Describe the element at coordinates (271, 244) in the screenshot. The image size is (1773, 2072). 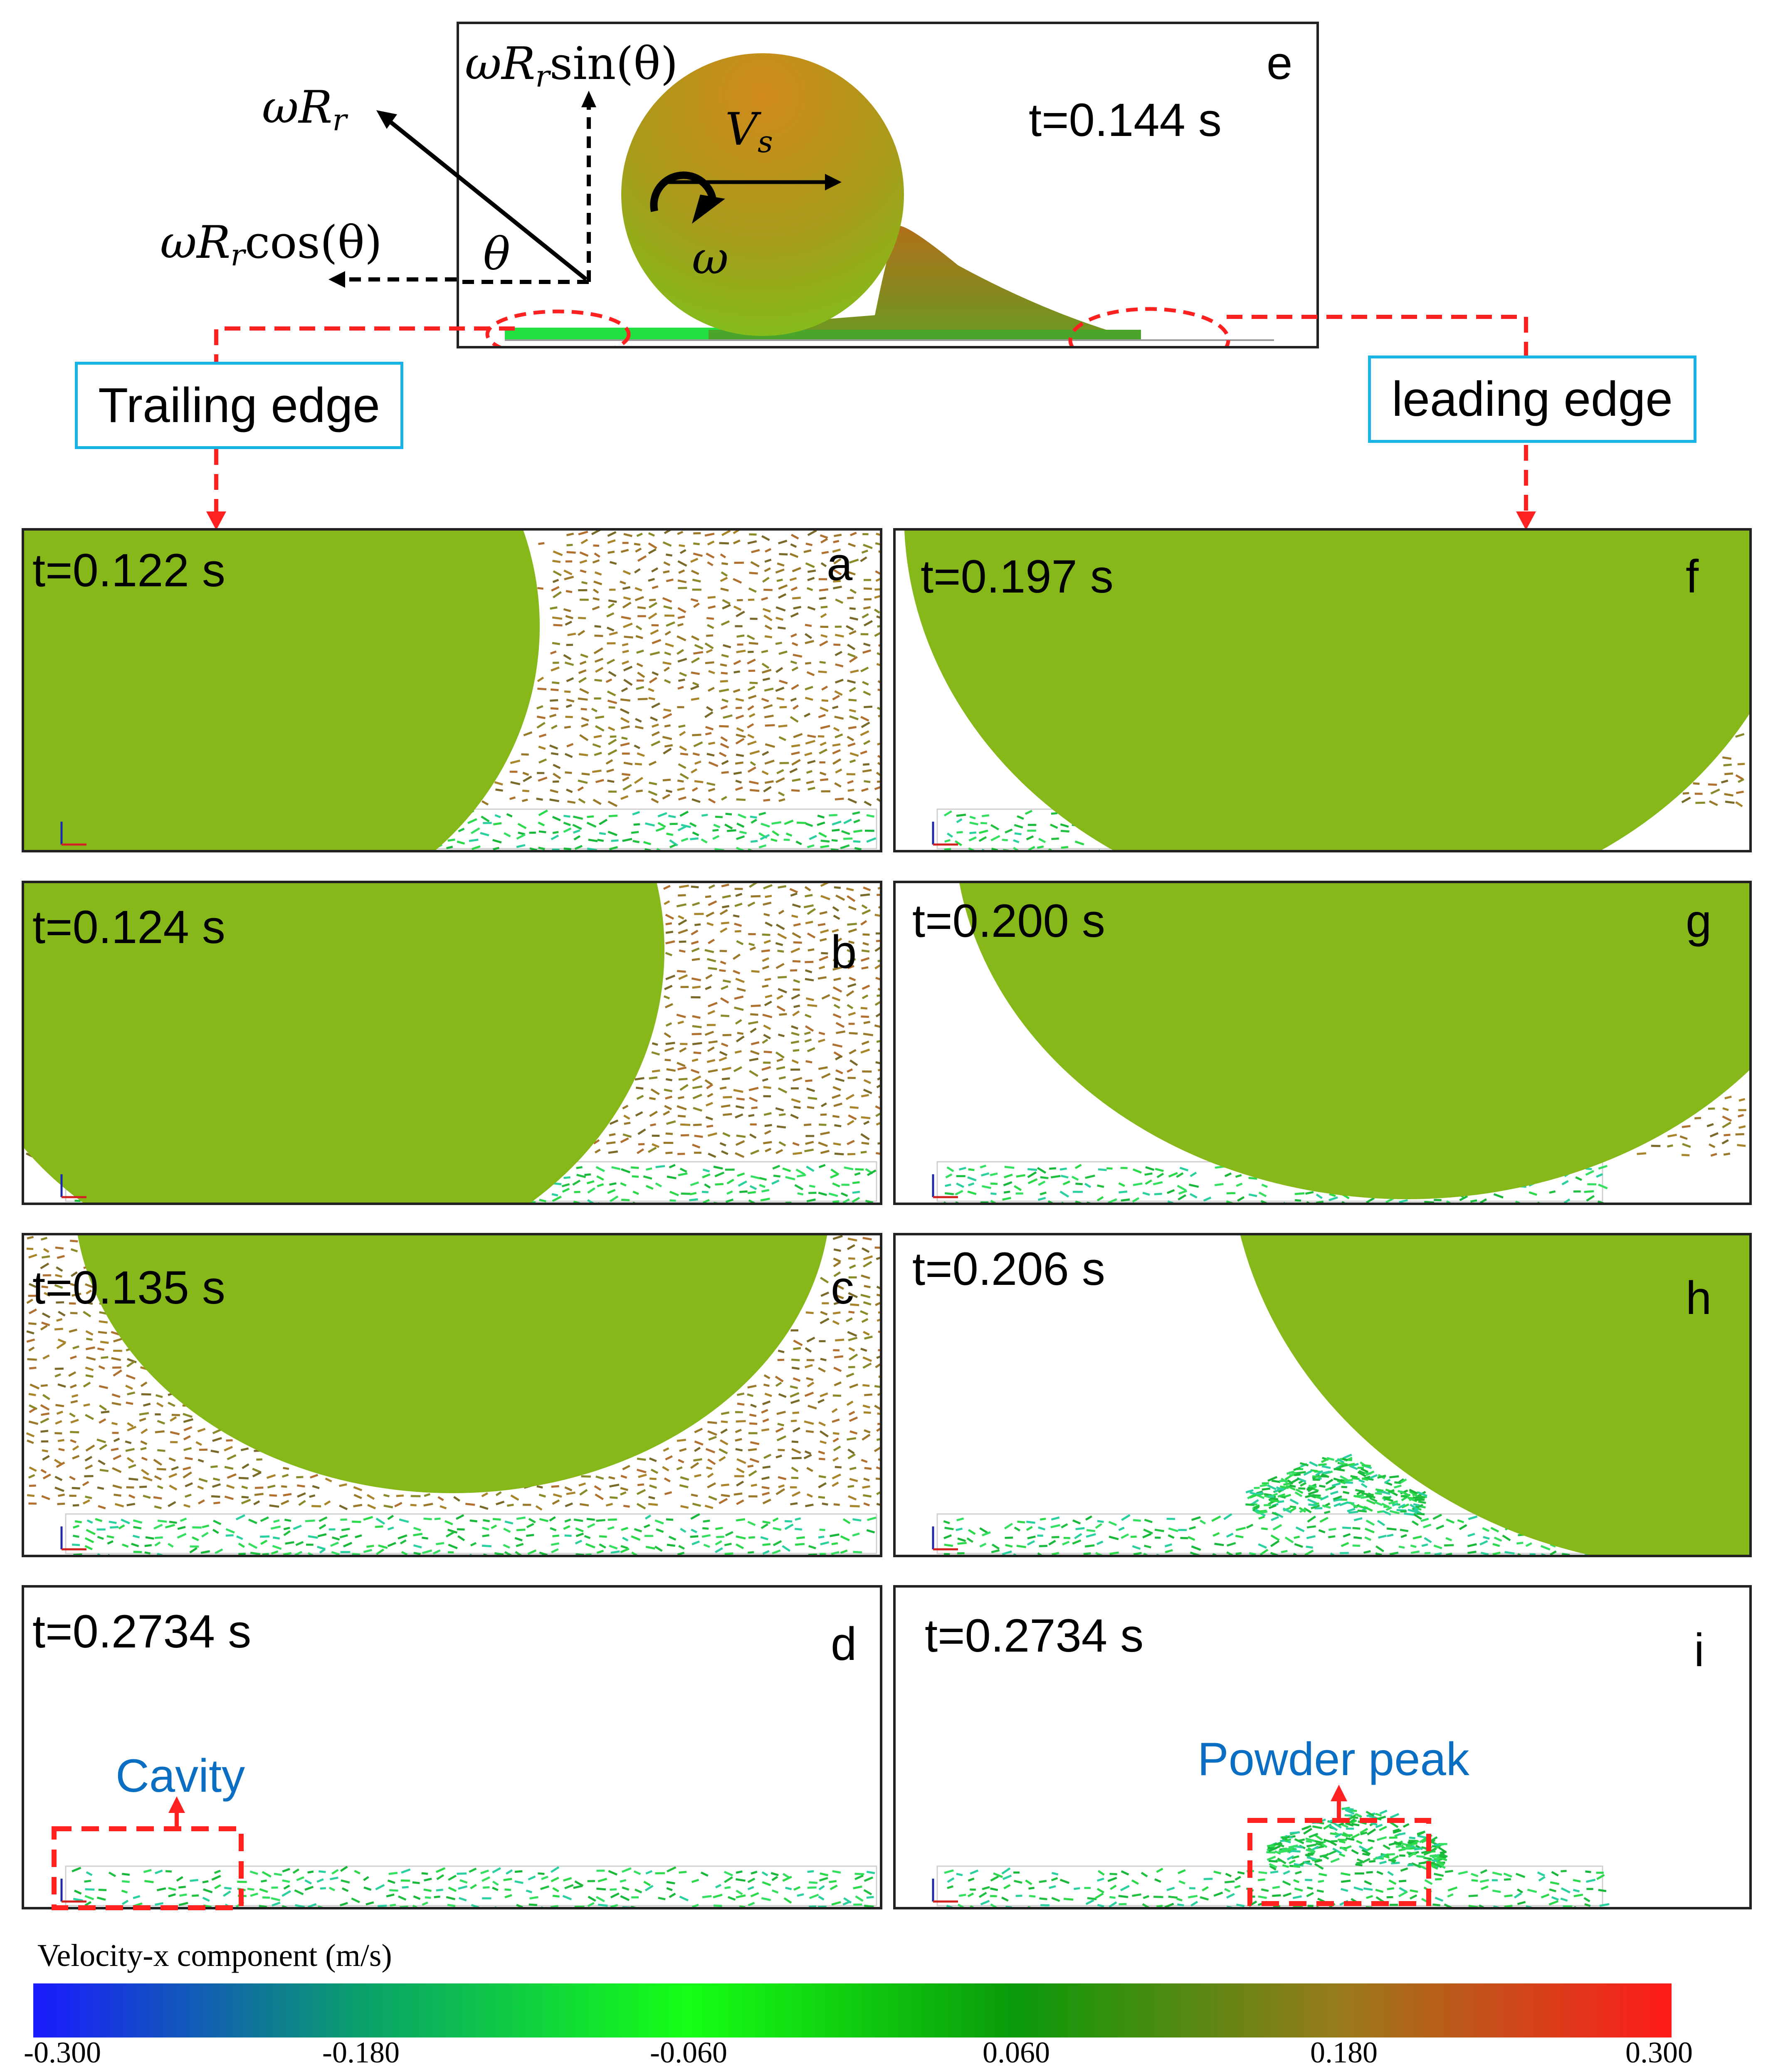
I see `formula-cos: ωRrcos(θ)` at that location.